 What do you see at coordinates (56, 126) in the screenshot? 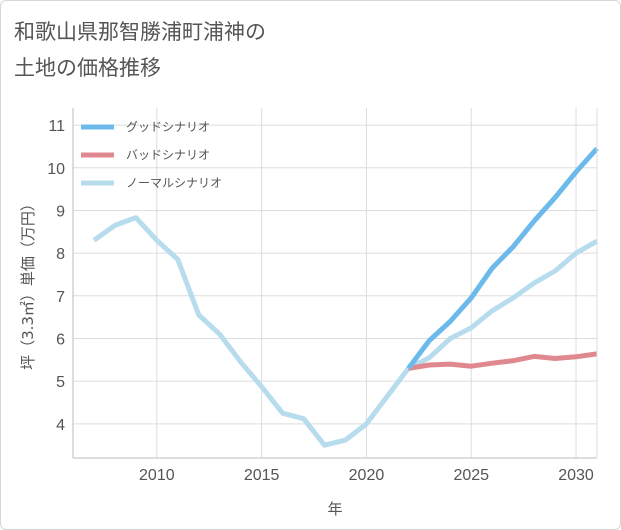
I see `y-tick-label: 11` at bounding box center [56, 126].